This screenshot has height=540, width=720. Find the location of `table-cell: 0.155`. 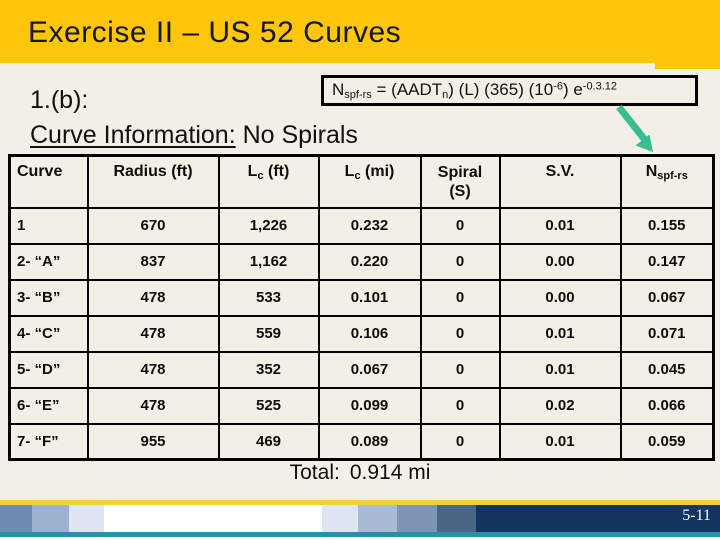

table-cell: 0.155 is located at coordinates (667, 225).